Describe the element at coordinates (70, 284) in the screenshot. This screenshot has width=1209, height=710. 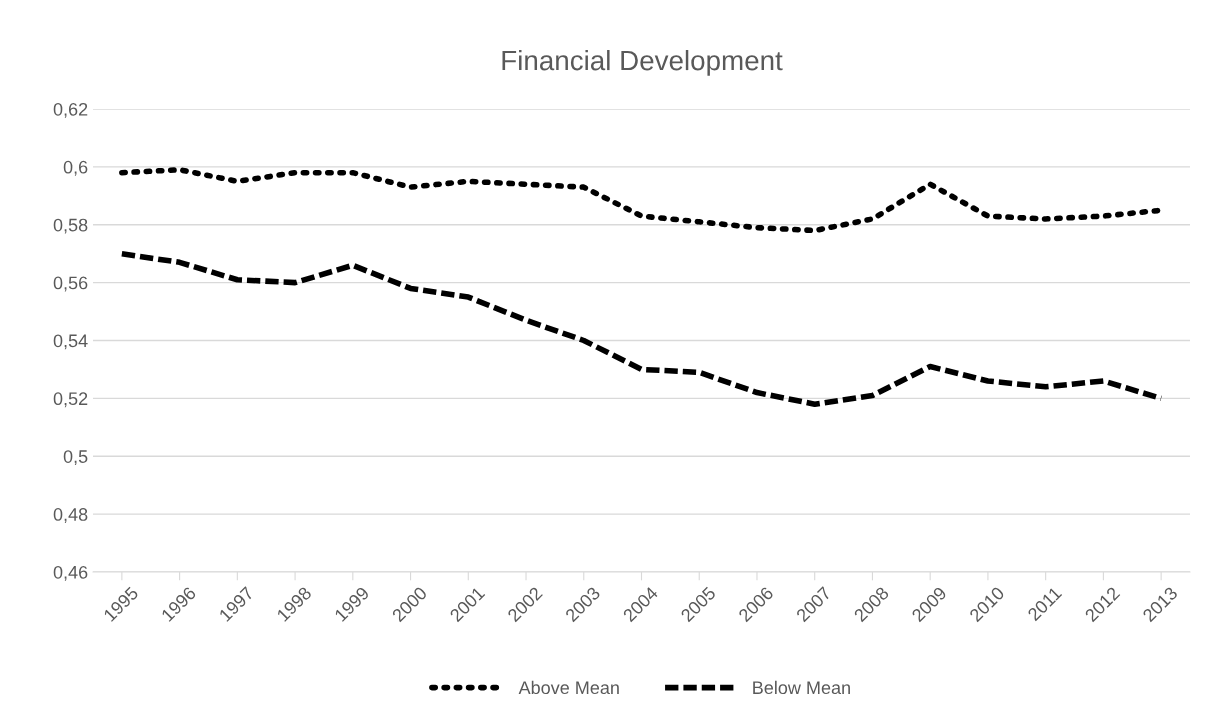
I see `y-tick-label: 0,56` at that location.